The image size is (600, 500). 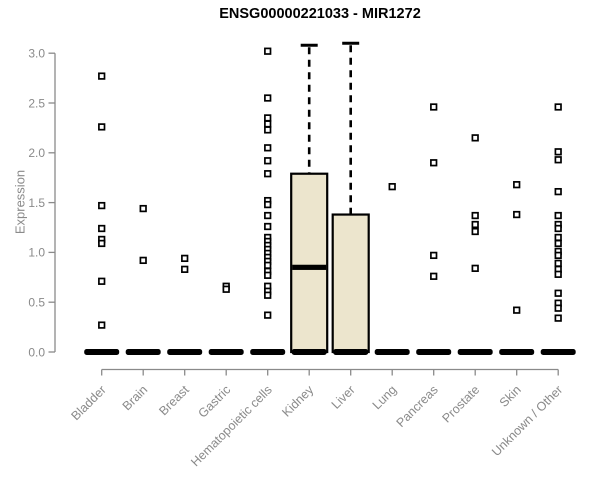 I want to click on outlier-point-gastric, so click(x=226, y=289).